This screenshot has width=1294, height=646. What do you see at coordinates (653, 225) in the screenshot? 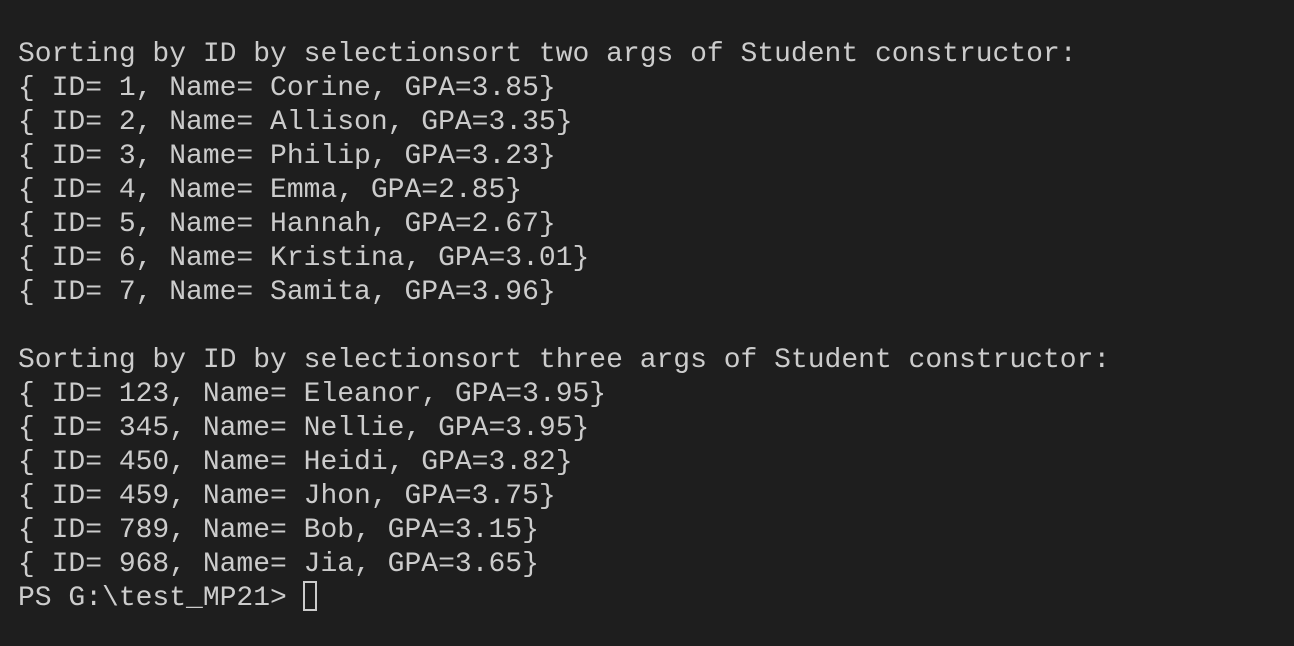
I see `output-line: { ID= 5, Name= Hannah, GPA=2.67}` at bounding box center [653, 225].